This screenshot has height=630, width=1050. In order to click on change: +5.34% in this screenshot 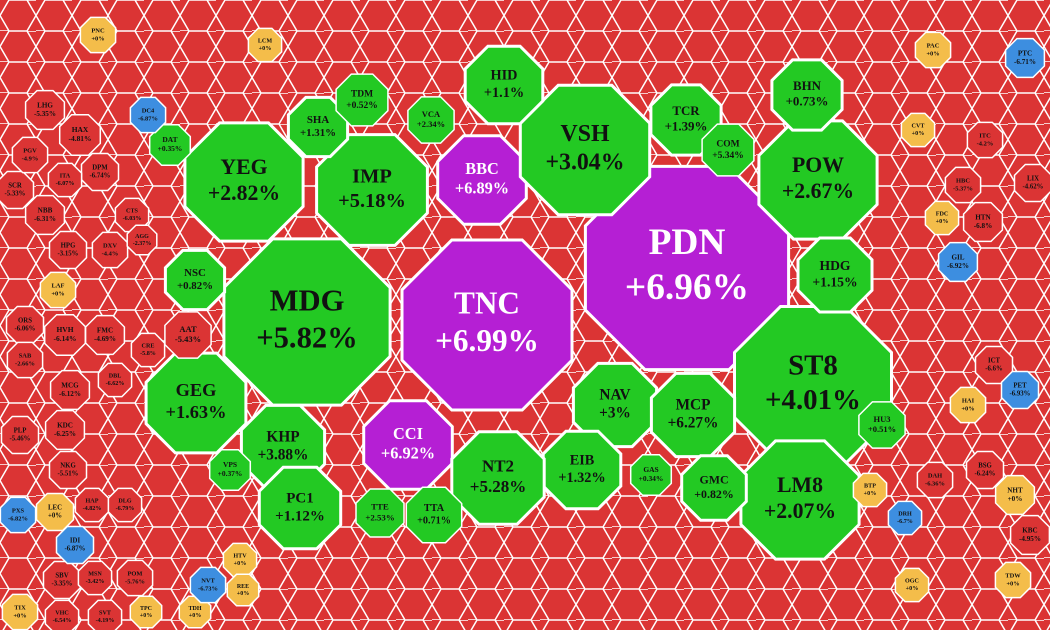, I will do `click(728, 156)`.